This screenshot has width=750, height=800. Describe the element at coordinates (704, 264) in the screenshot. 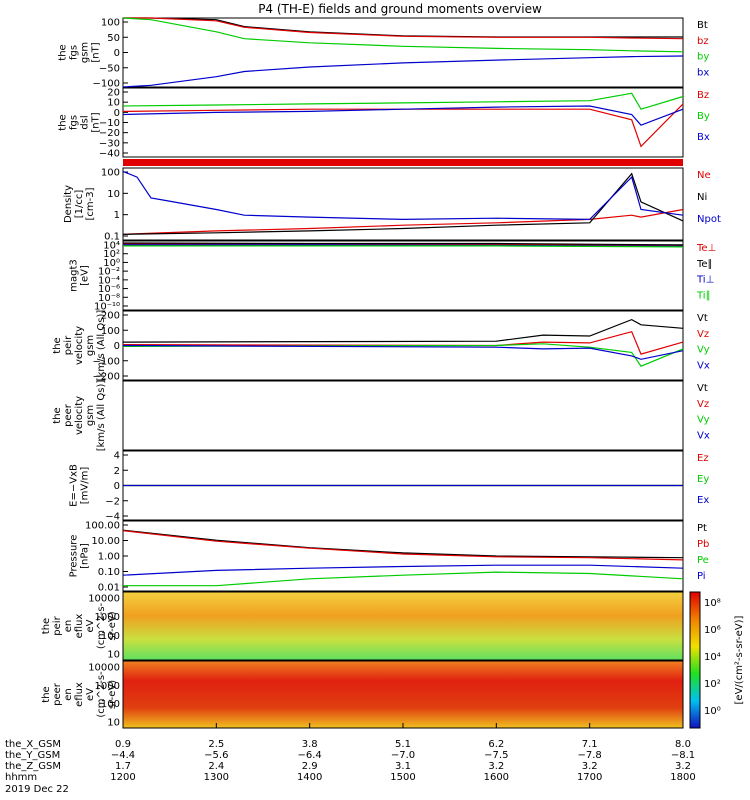

I see `magt3-legend-1: Te∥` at that location.